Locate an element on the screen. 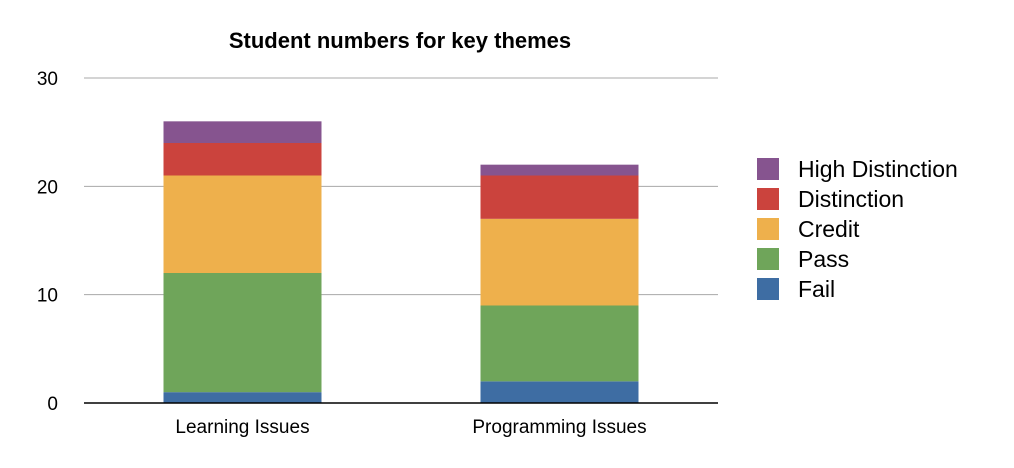 The width and height of the screenshot is (1014, 468). x-axis-categories: Learning Issues Programming Issues is located at coordinates (410, 427).